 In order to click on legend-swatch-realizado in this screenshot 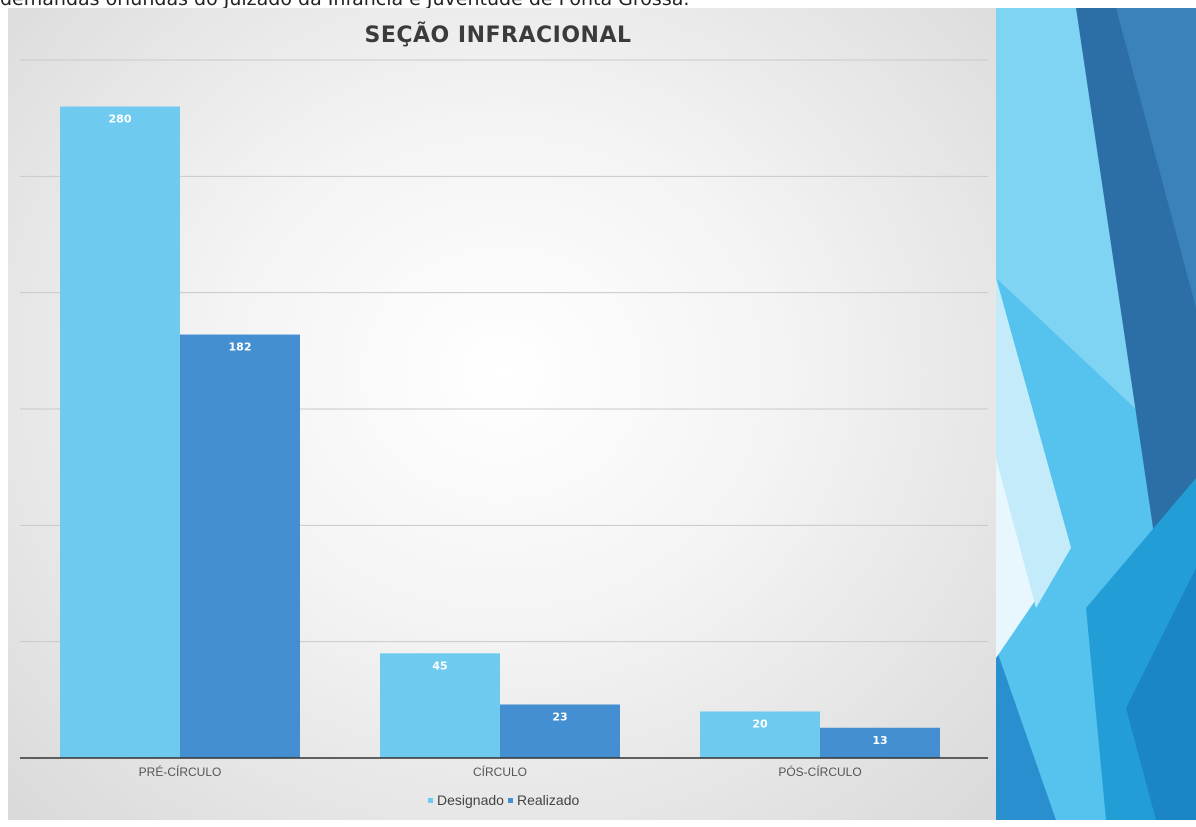, I will do `click(510, 800)`.